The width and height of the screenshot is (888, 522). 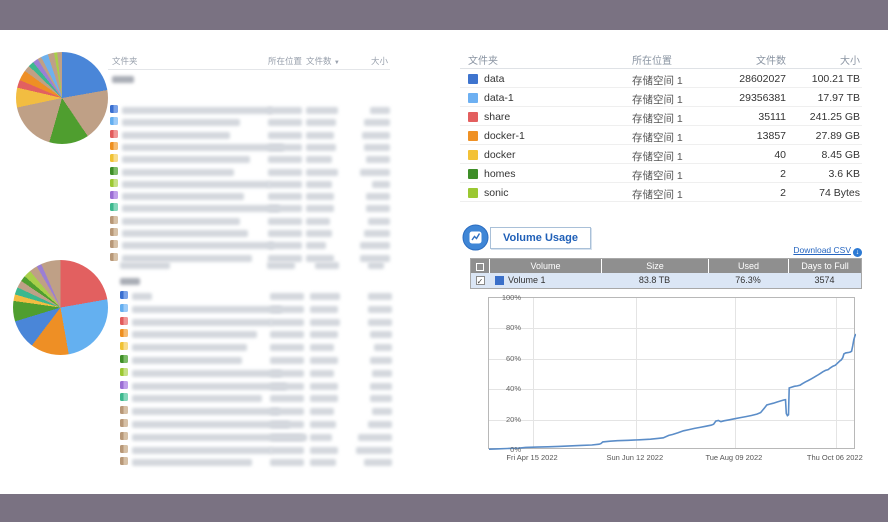 What do you see at coordinates (661, 192) in the screenshot?
I see `folder-row-sonic: sonic 存储空间 1 2 74 Bytes` at bounding box center [661, 192].